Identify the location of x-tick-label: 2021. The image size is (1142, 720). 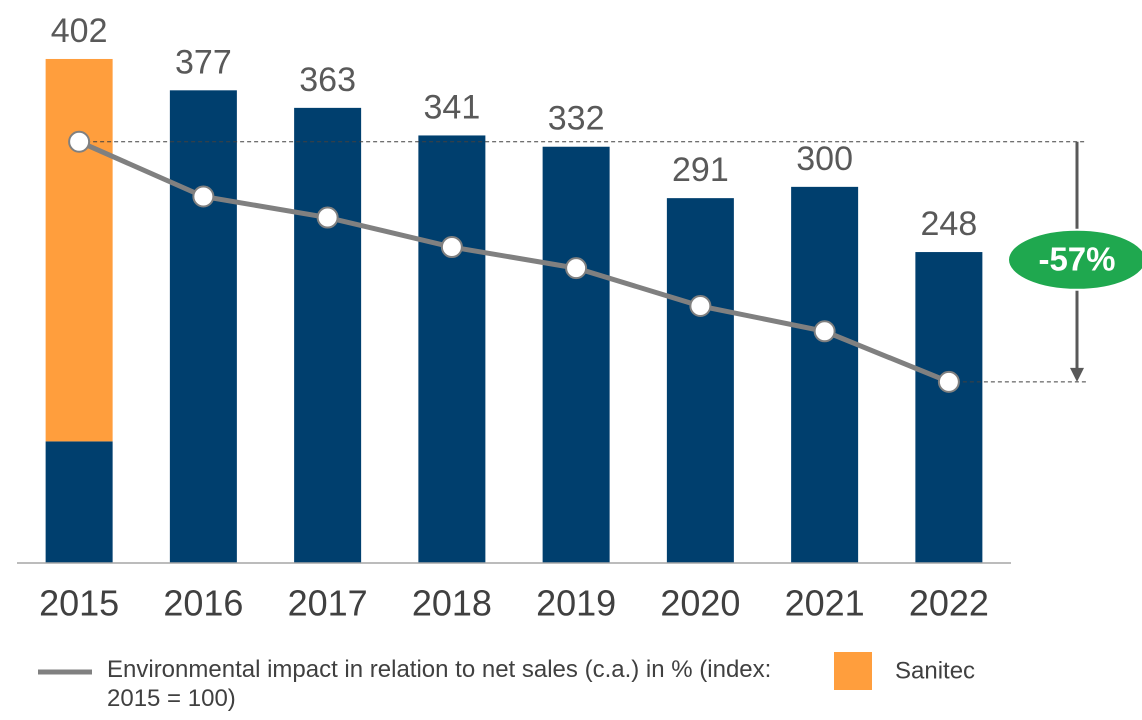
(825, 603).